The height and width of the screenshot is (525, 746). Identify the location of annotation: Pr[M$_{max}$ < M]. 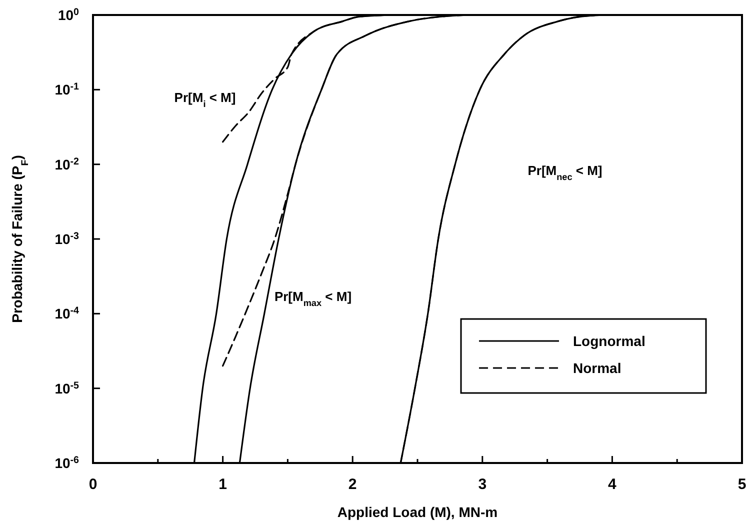
(313, 298).